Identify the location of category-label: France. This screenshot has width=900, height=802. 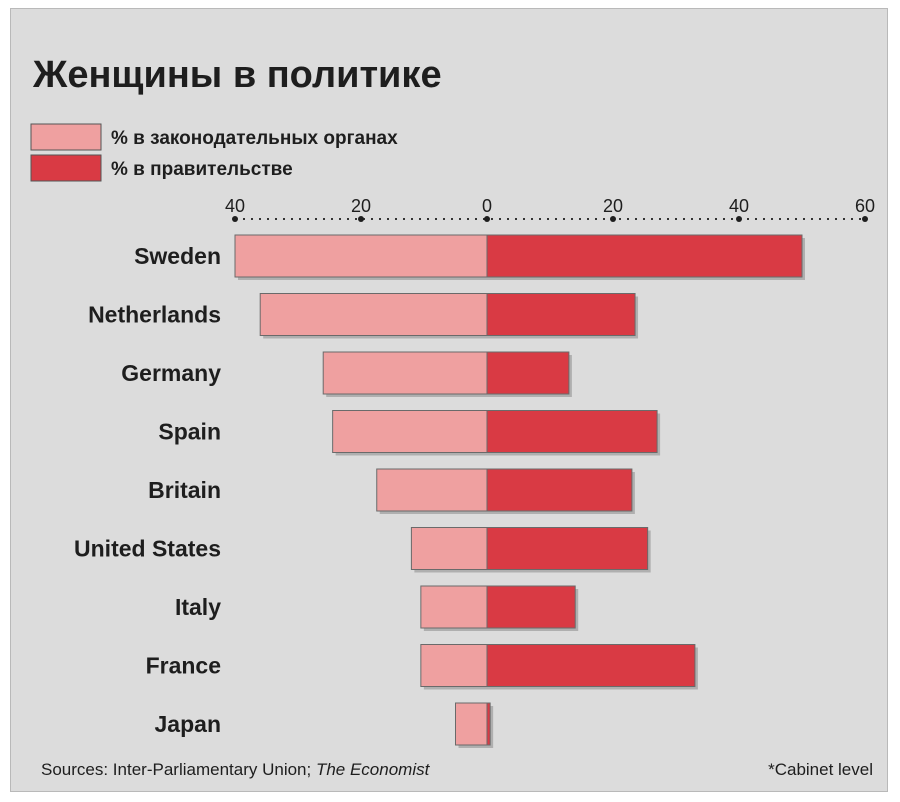
(183, 666).